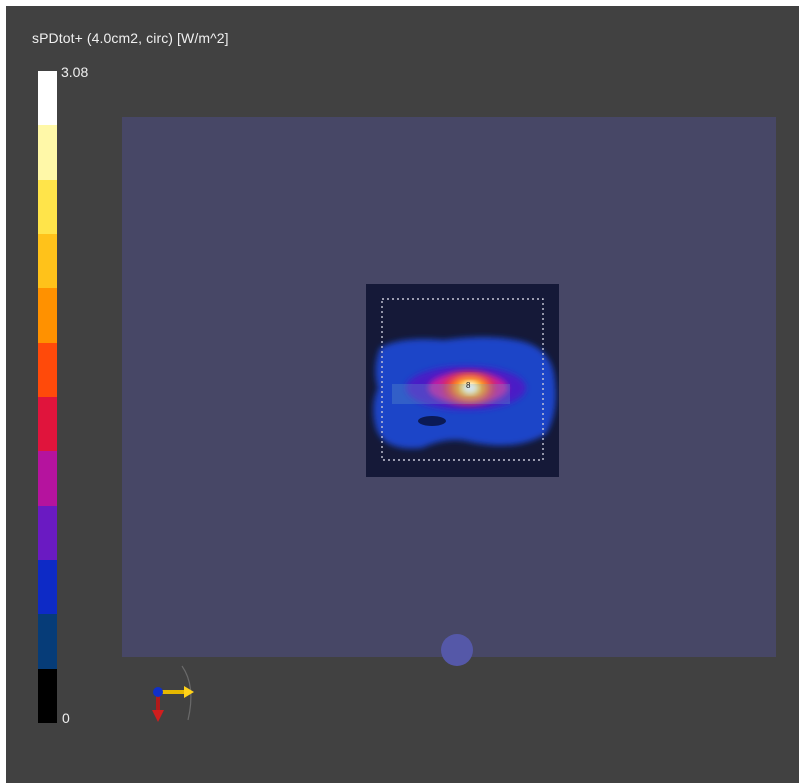 The height and width of the screenshot is (783, 799). I want to click on device-overlay, so click(451, 394).